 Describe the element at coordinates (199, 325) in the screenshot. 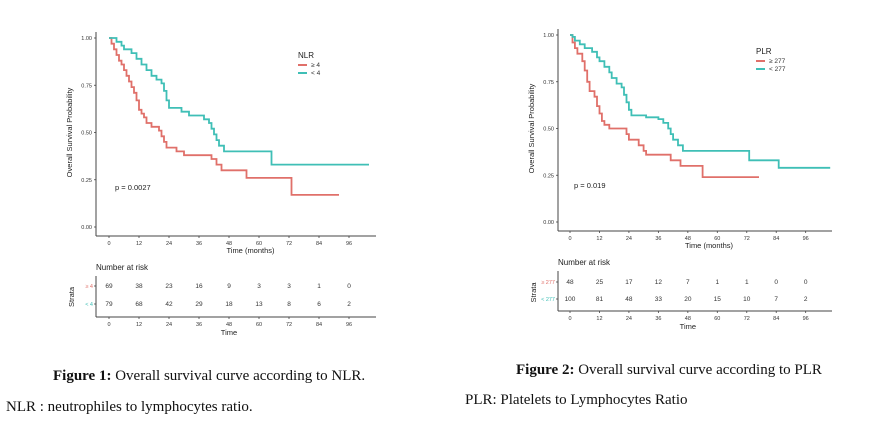

I see `risk-table-x-tick-label: 36` at that location.